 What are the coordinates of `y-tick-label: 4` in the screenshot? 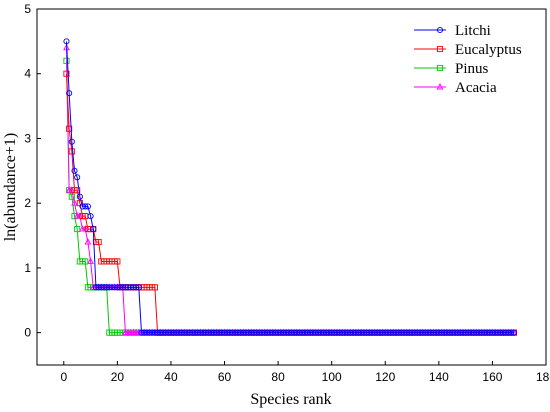 It's located at (27, 74).